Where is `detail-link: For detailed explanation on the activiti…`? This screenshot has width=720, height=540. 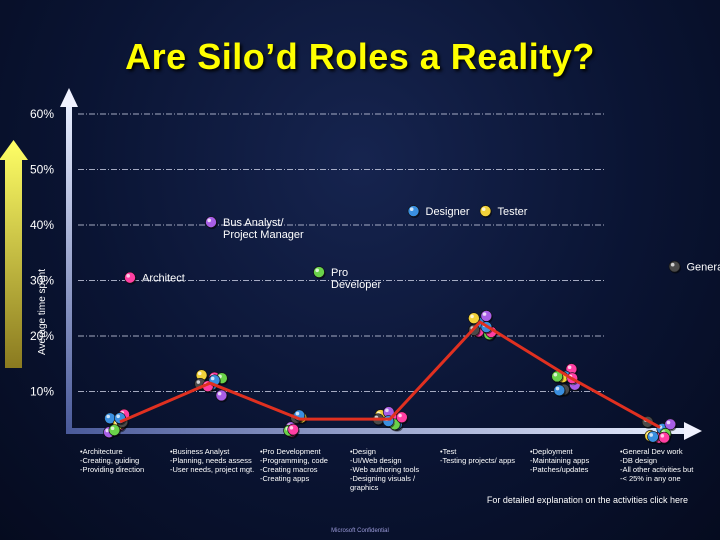 detail-link: For detailed explanation on the activiti… is located at coordinates (587, 500).